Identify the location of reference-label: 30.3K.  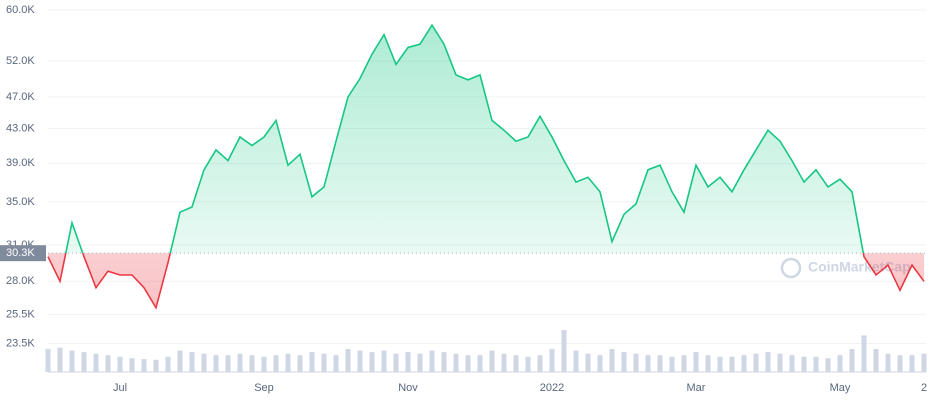
(20, 253).